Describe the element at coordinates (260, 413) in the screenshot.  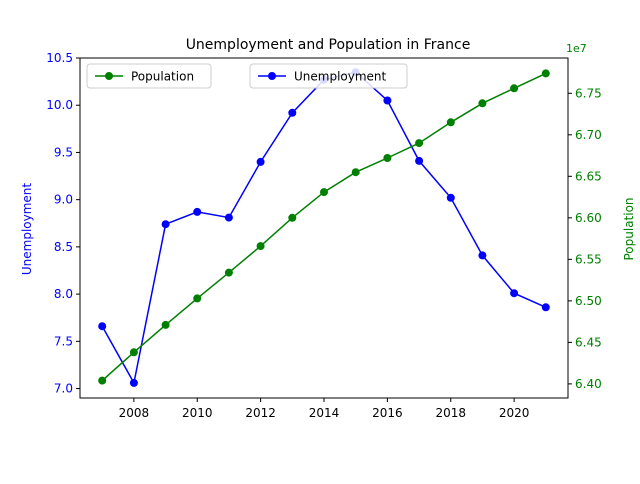
I see `x-tick-label: 2012` at that location.